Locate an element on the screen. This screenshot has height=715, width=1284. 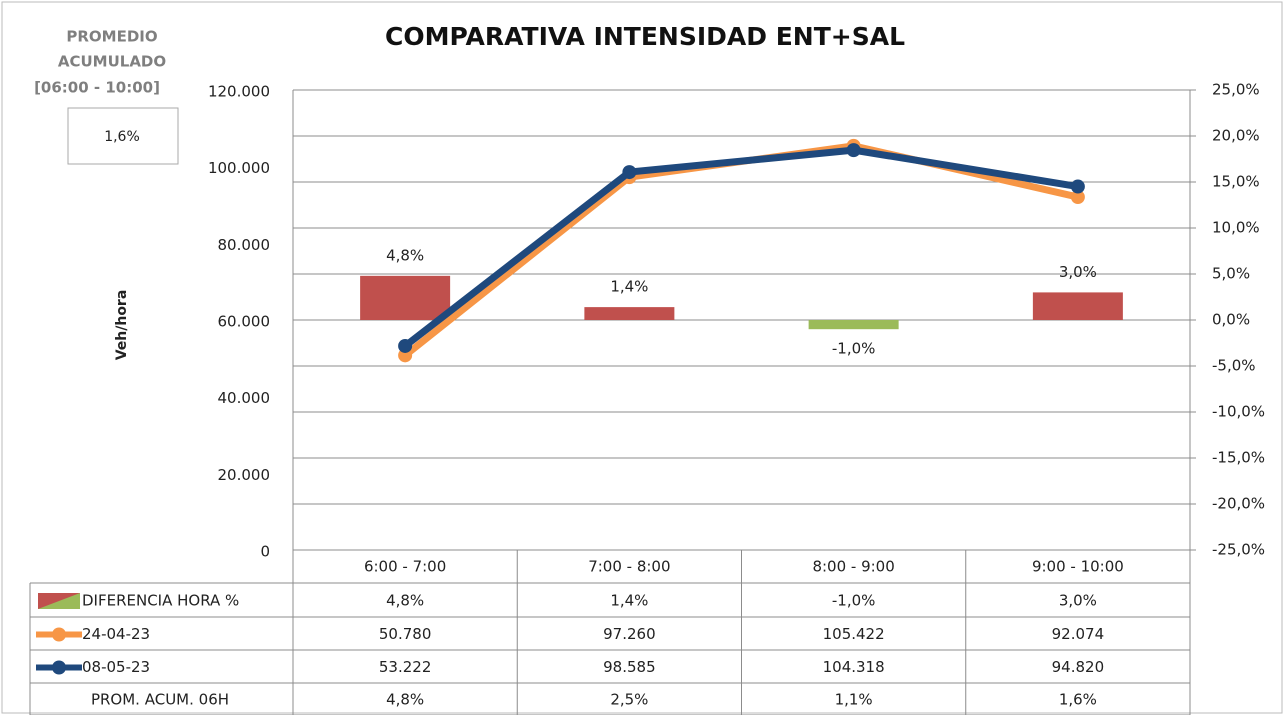
legend-label: 08-05-23 is located at coordinates (116, 667).